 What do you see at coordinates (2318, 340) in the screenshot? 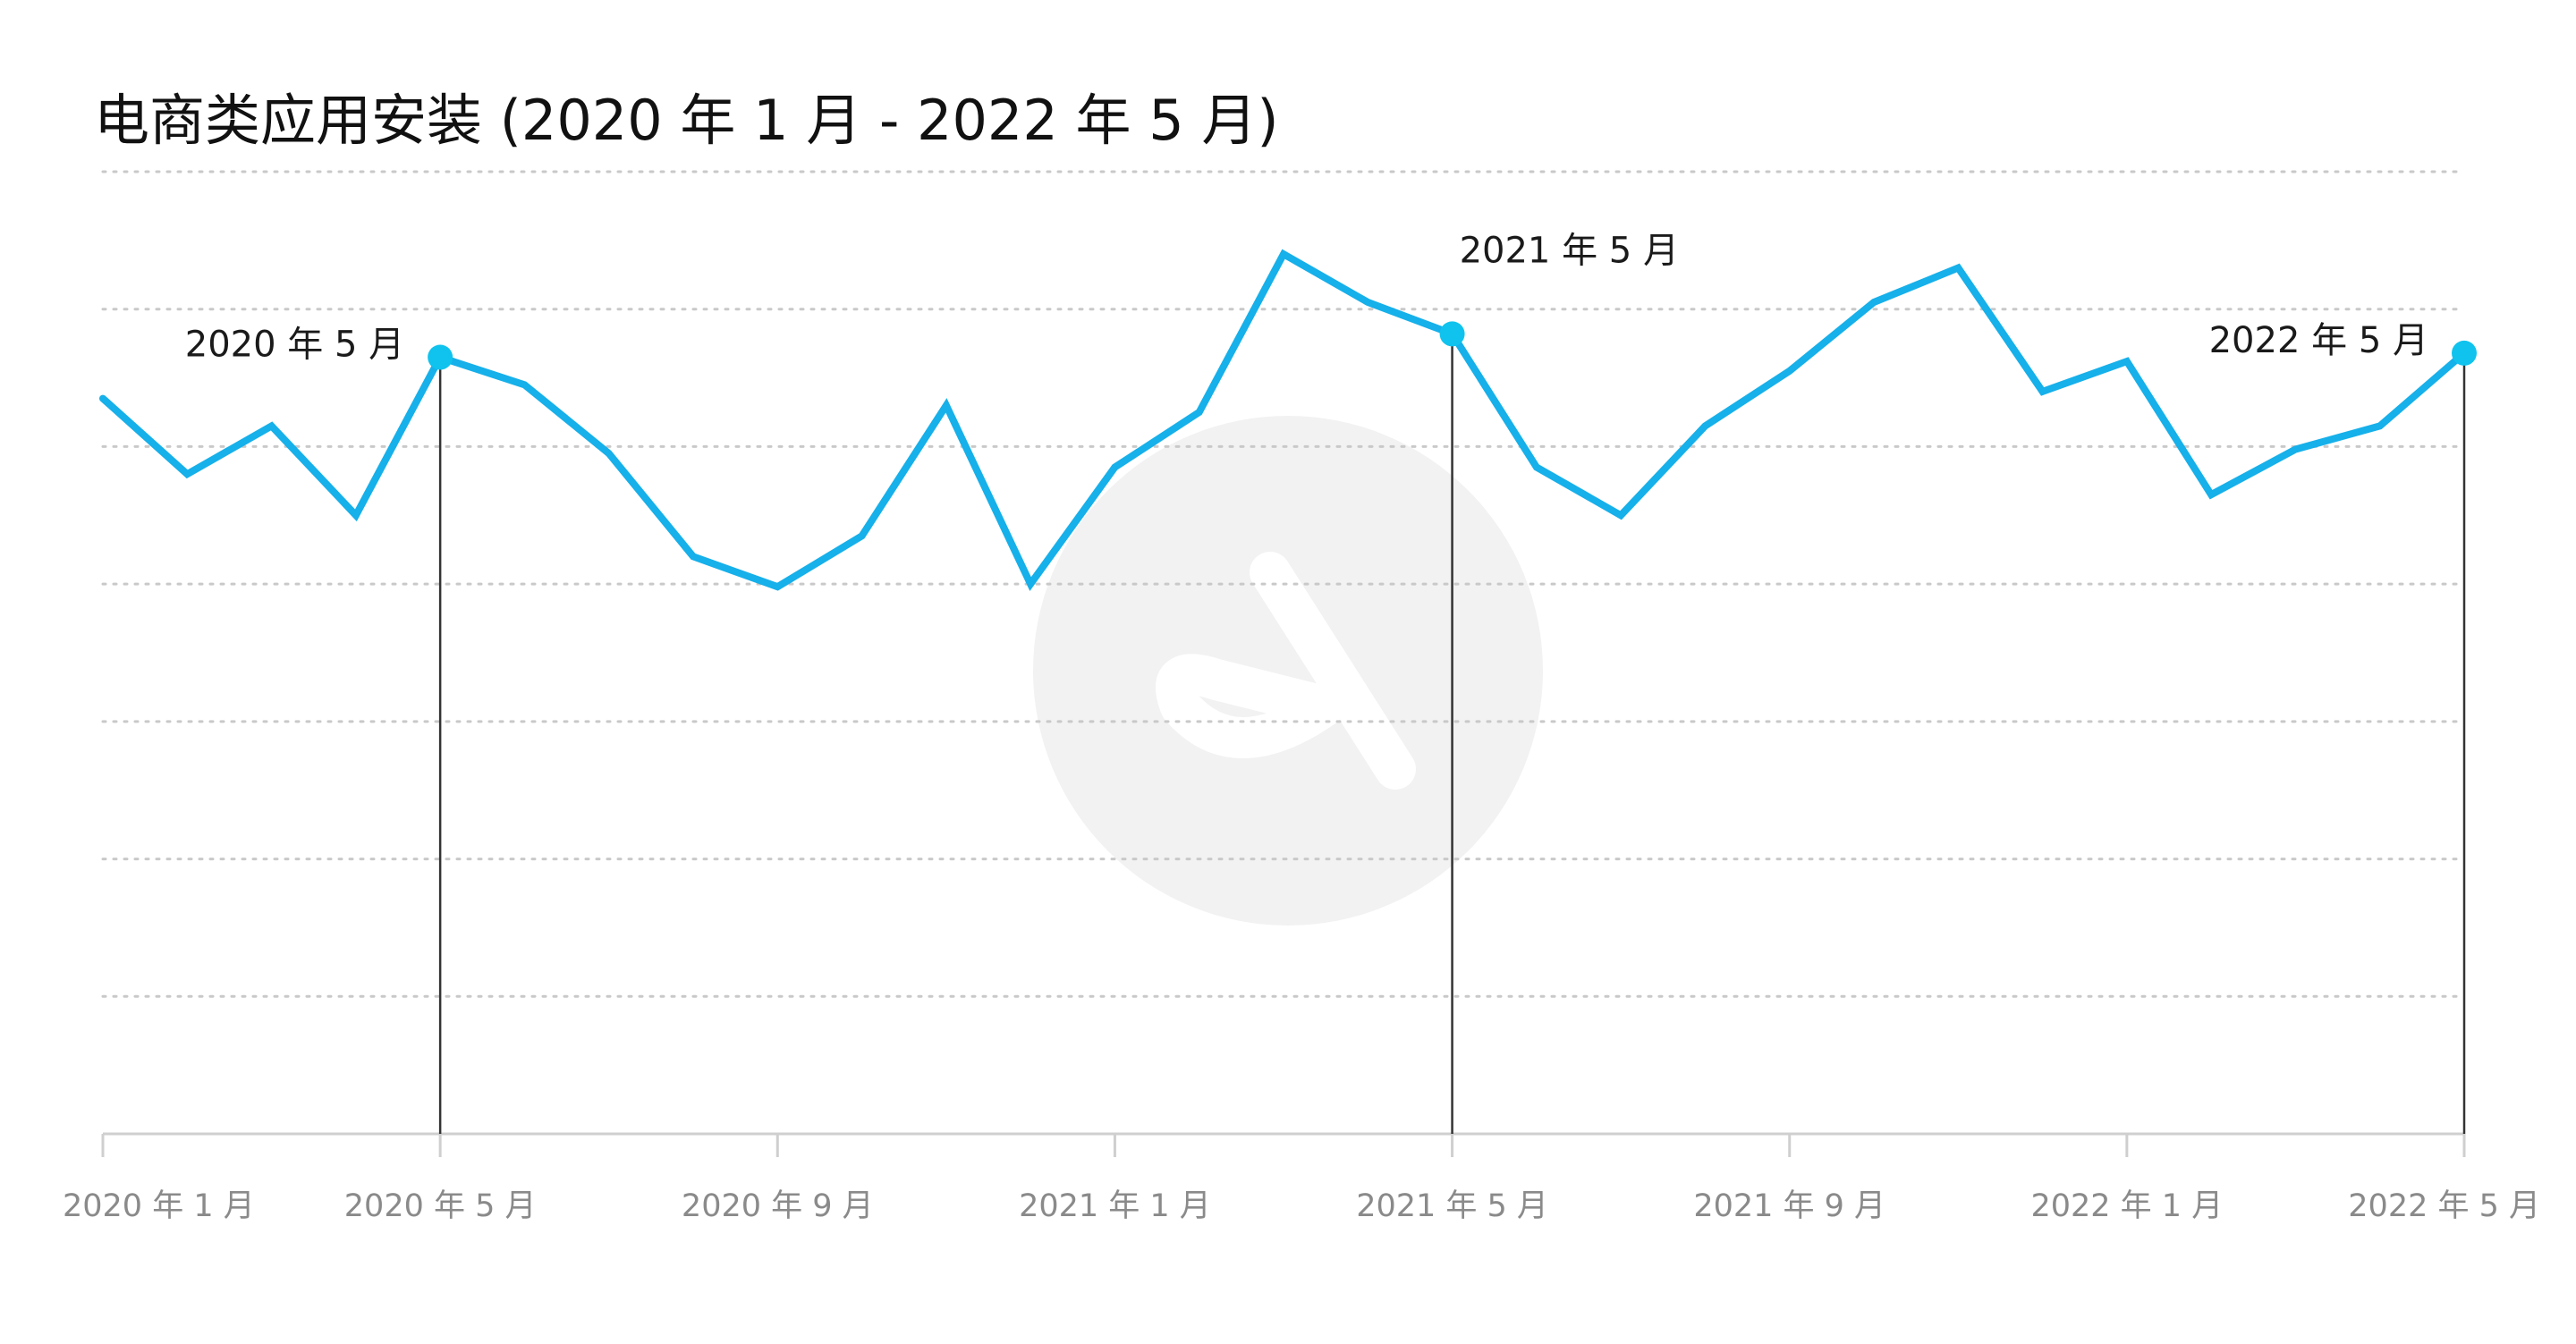
I see `callout-label: 2022 年 5 月` at bounding box center [2318, 340].